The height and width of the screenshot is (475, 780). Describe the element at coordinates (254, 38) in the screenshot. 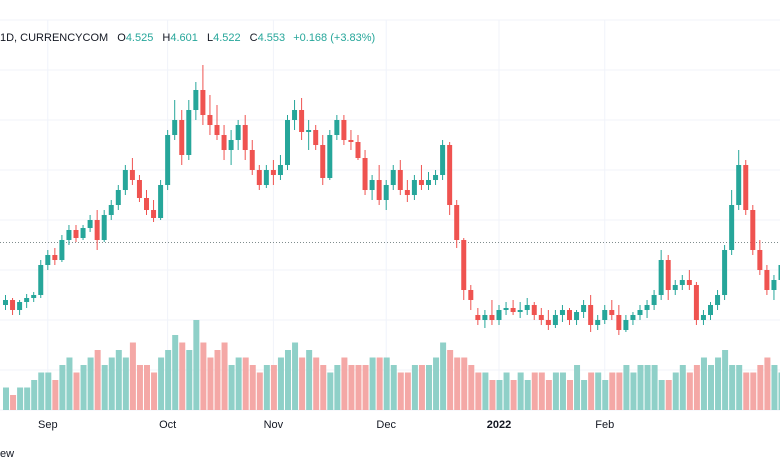

I see `close-label: C` at that location.